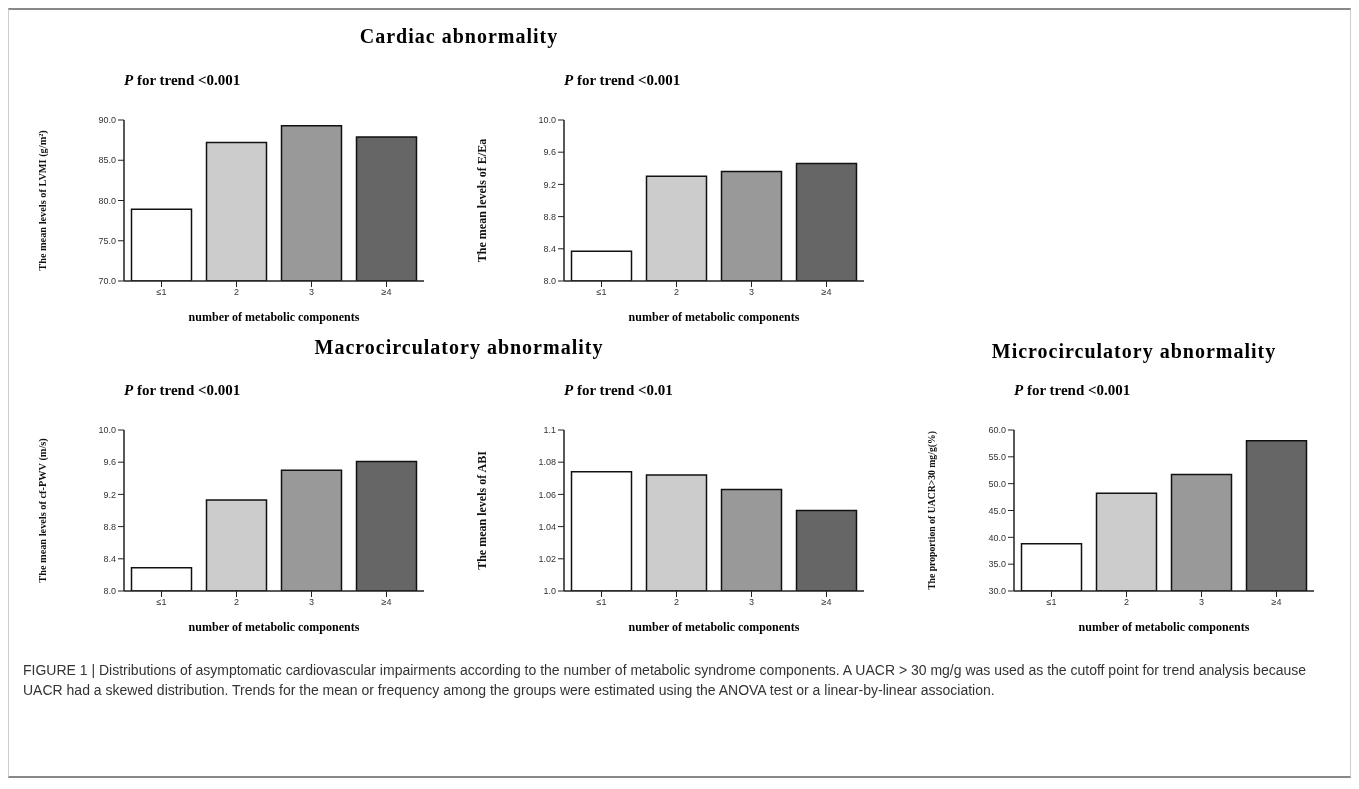 The width and height of the screenshot is (1359, 789). I want to click on y-tick-label: 1.08, so click(547, 462).